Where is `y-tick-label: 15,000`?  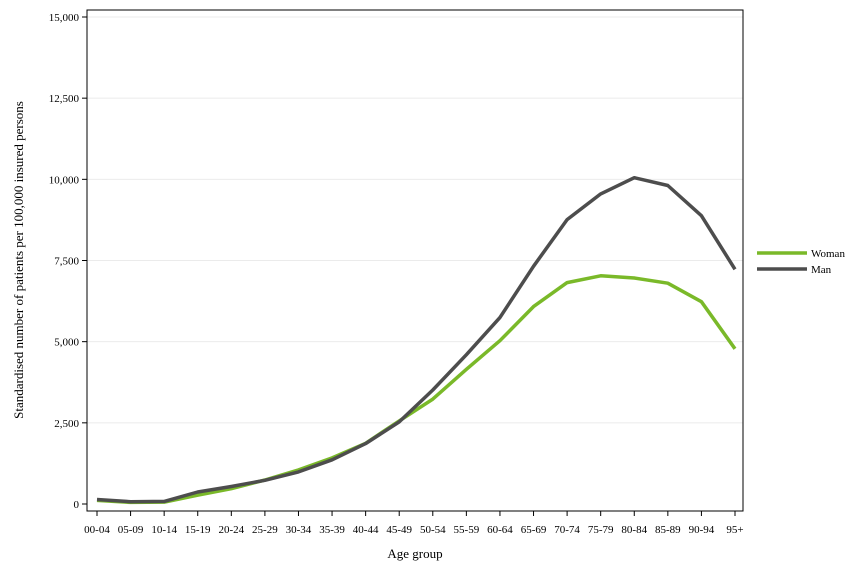
y-tick-label: 15,000 is located at coordinates (64, 18).